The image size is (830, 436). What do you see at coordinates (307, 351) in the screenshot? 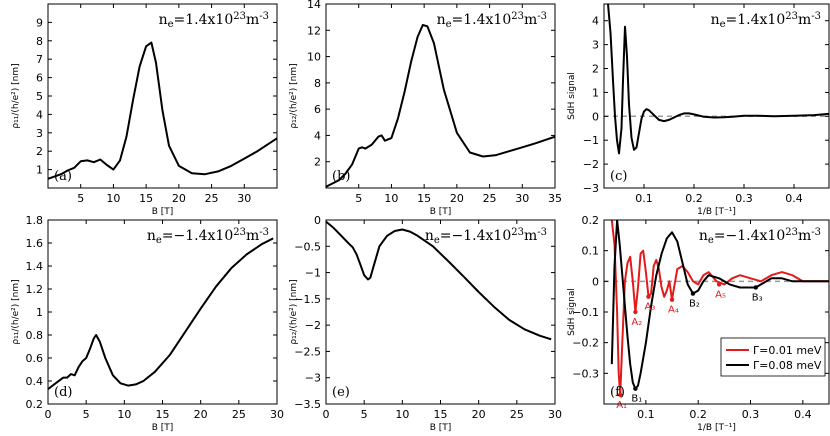
I see `y-tick-label: −2.5` at bounding box center [307, 351].